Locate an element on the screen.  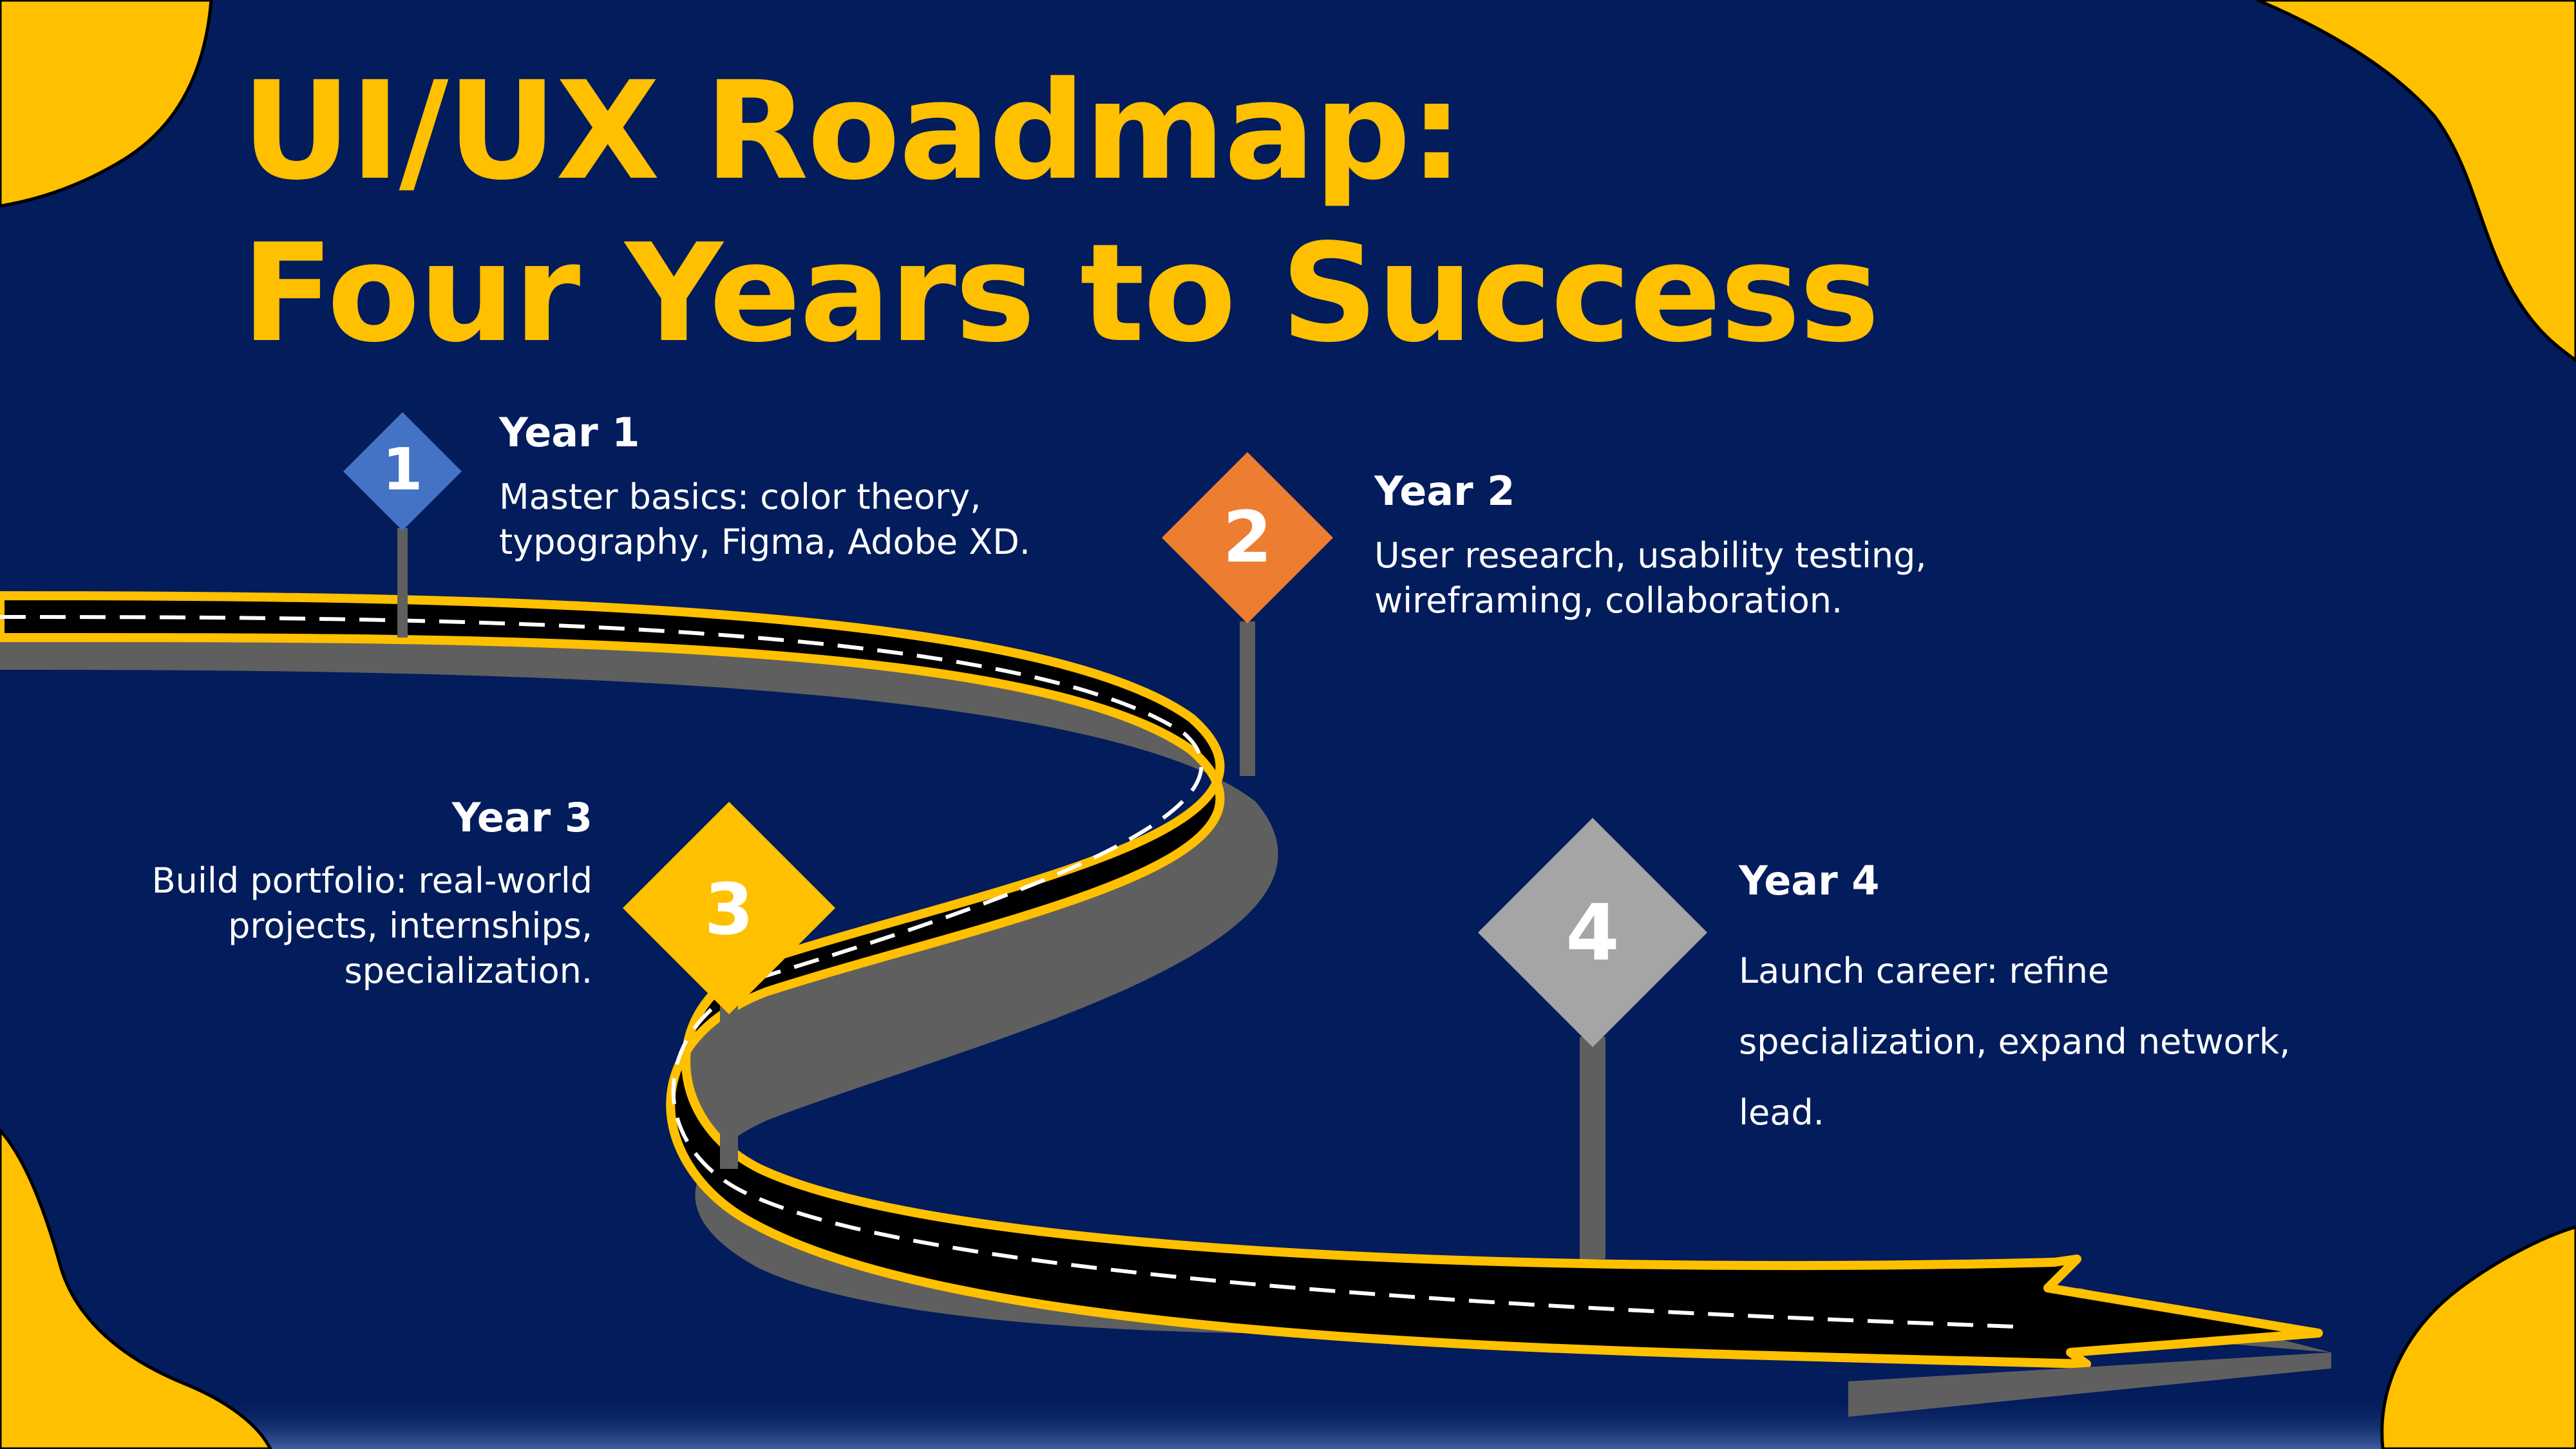
sign-1: 1 is located at coordinates (402, 471).